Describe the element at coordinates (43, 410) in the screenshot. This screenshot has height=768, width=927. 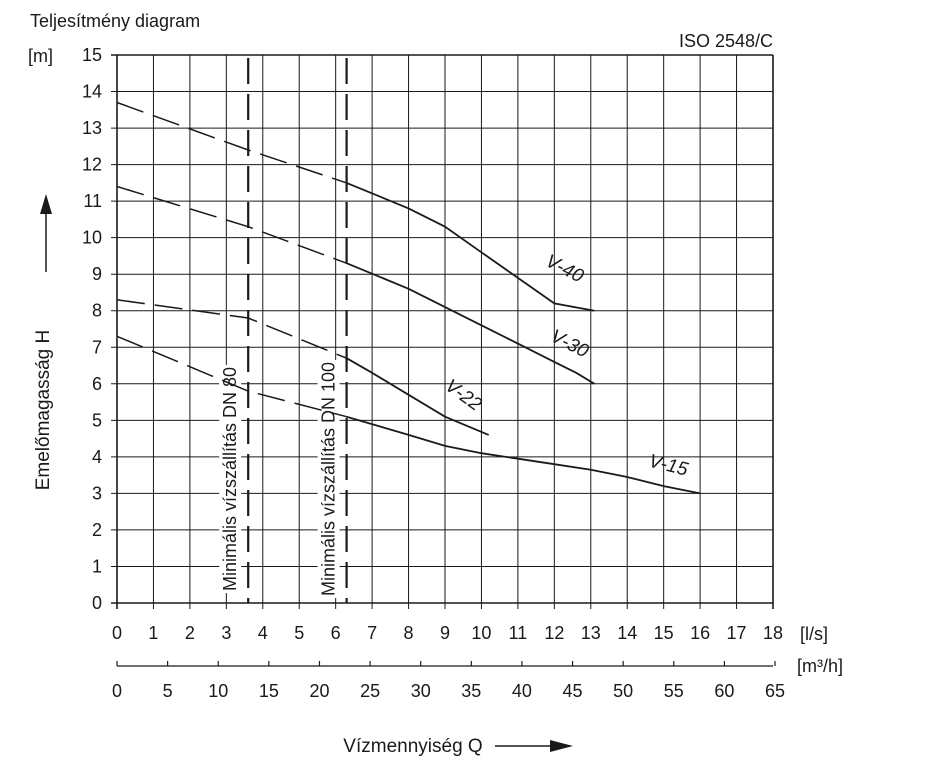
I see `y-axis-title: Emelőmagasság H` at that location.